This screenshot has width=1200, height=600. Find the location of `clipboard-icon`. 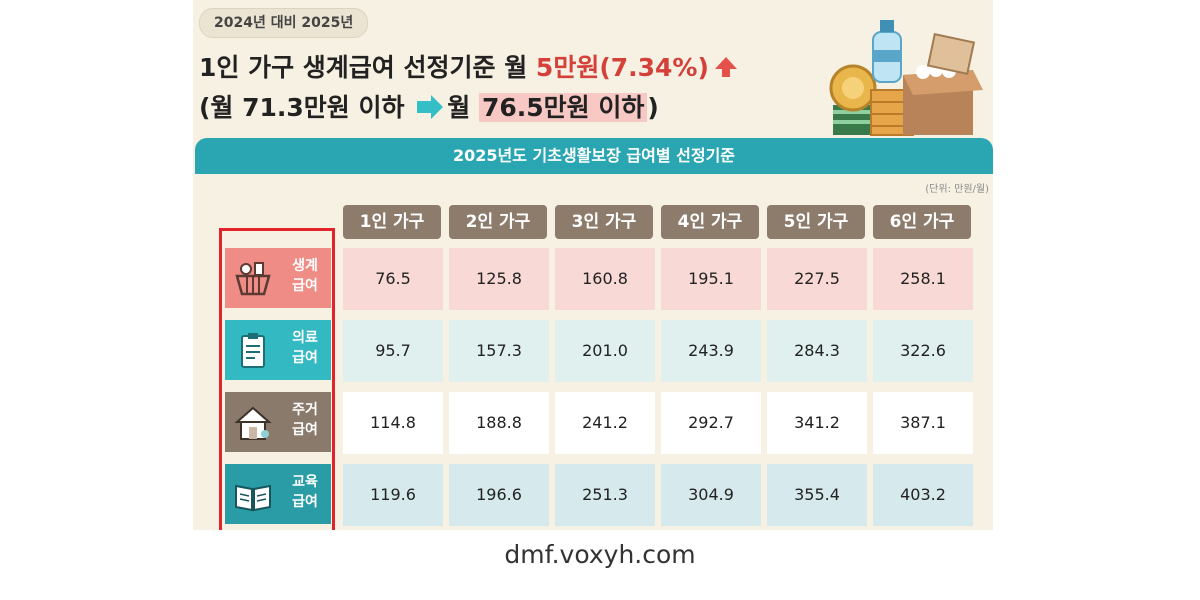

clipboard-icon is located at coordinates (253, 350).